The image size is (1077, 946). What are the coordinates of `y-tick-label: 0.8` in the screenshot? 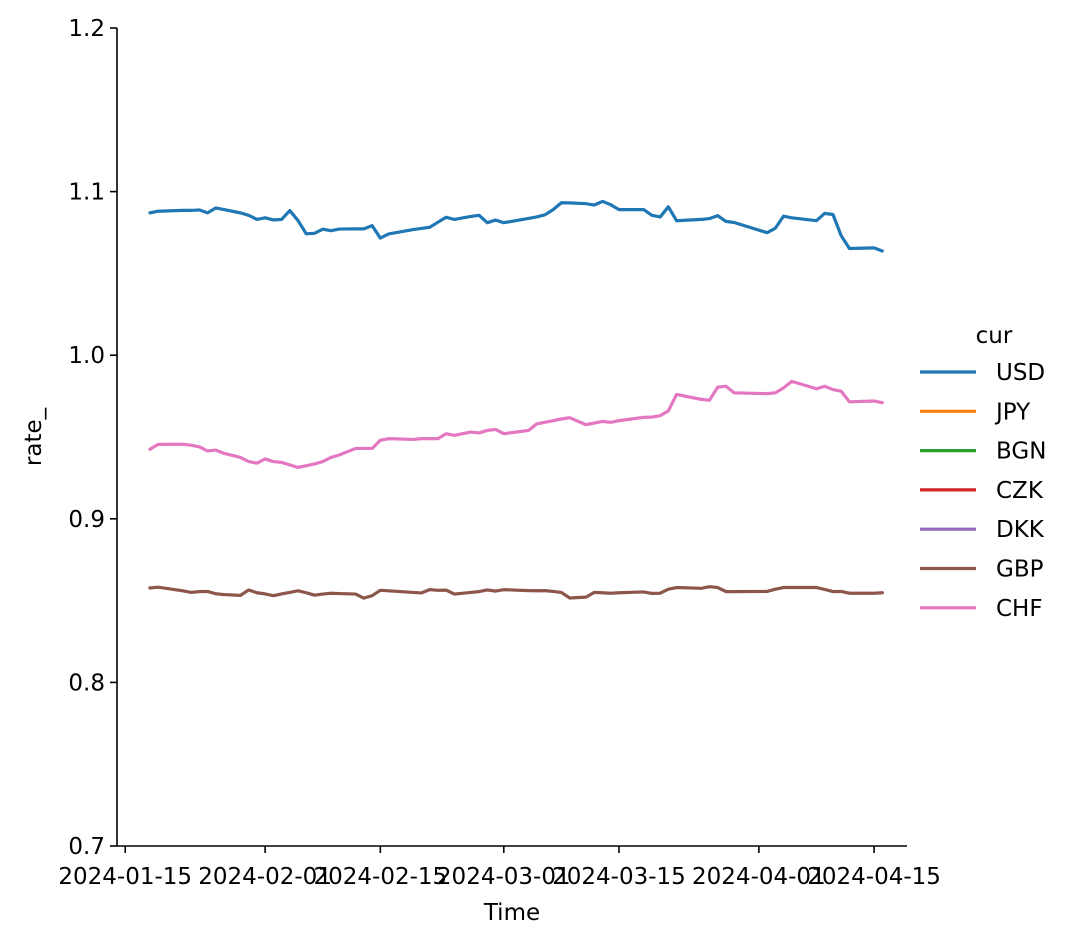 It's located at (86, 683).